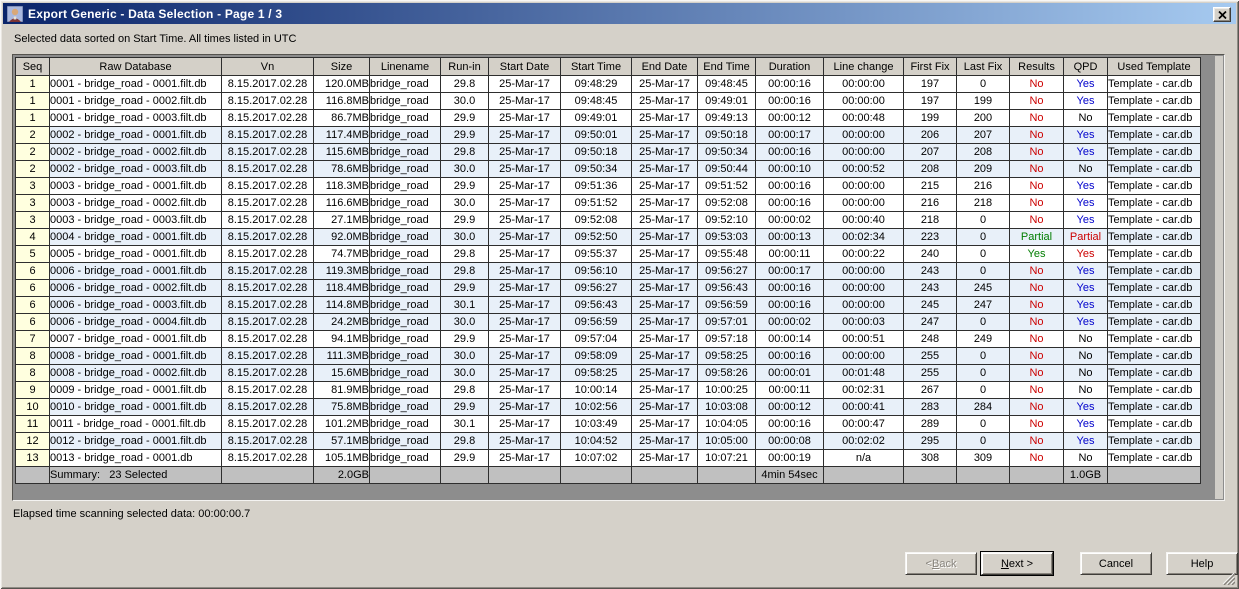 The image size is (1239, 589). What do you see at coordinates (596, 390) in the screenshot?
I see `cell-start_time: 10:00:14` at bounding box center [596, 390].